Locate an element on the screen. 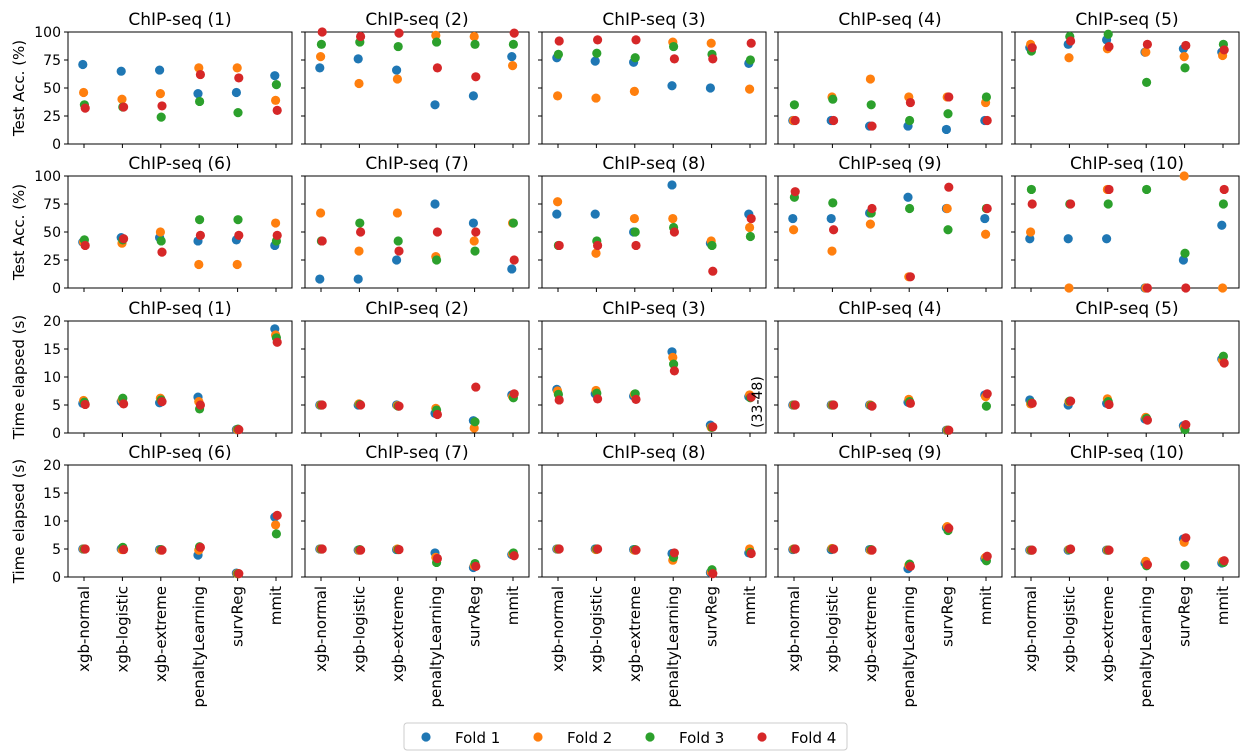  legend-label-fold1: Fold 1 is located at coordinates (477, 738).